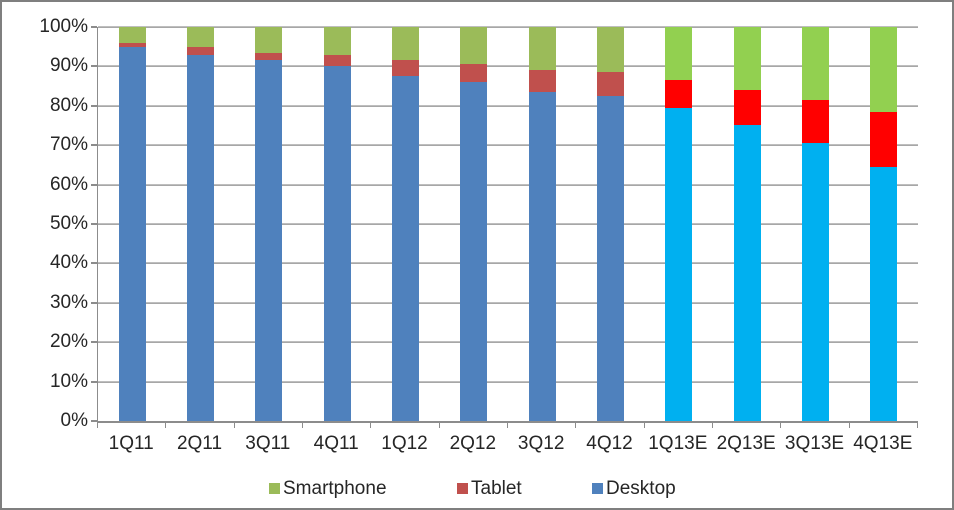  I want to click on y-axis-tick-label: 90%, so click(68, 66).